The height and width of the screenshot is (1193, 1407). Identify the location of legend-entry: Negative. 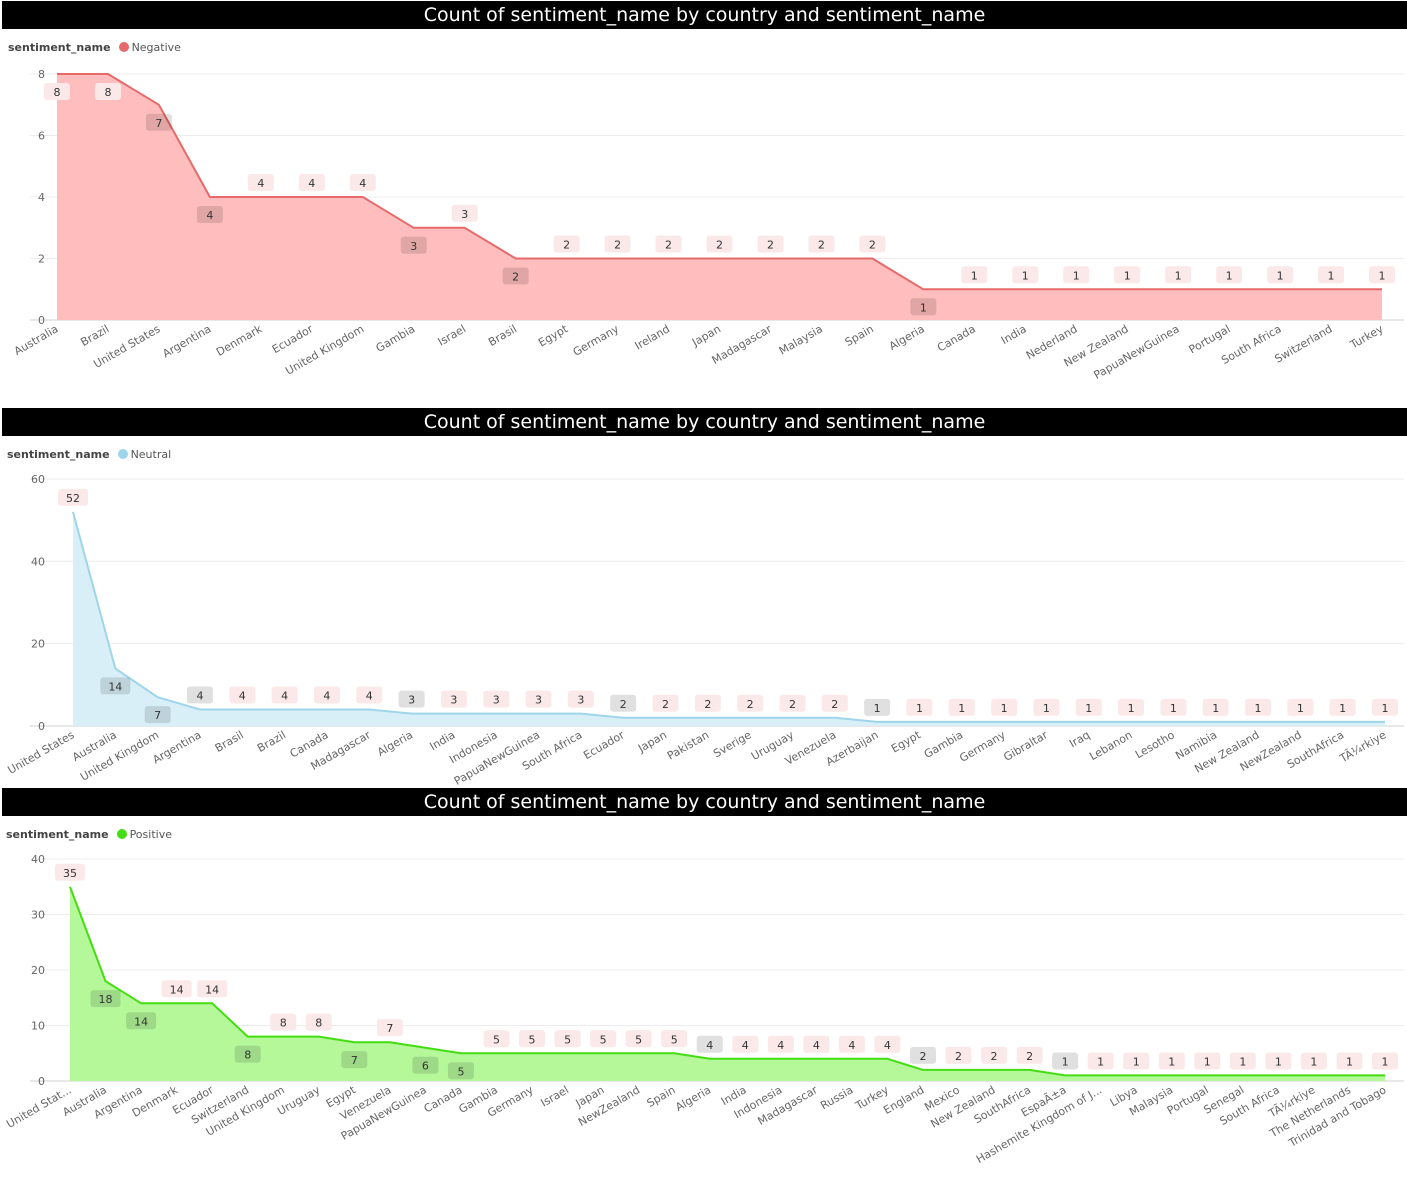
(156, 47).